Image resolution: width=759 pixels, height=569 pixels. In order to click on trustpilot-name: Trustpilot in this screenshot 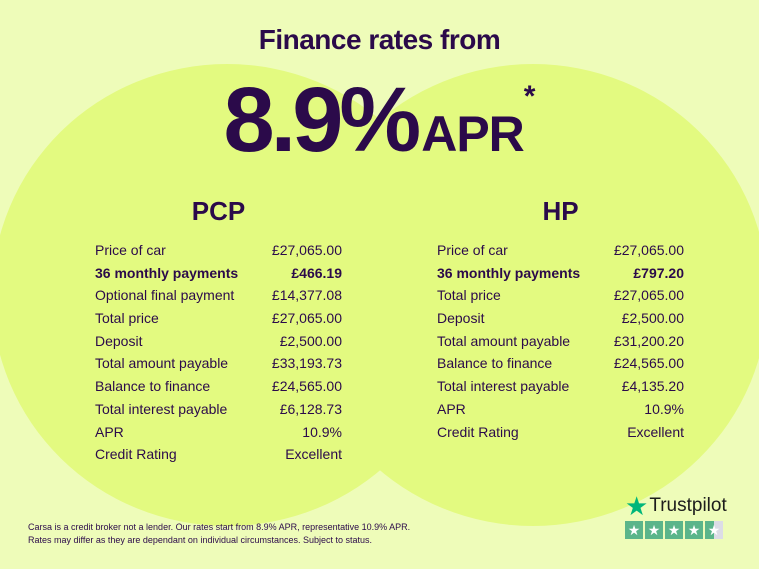, I will do `click(688, 505)`.